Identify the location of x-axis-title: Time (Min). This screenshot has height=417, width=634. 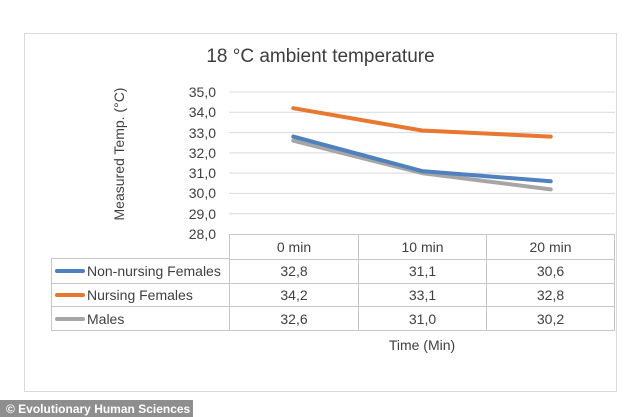
(422, 345).